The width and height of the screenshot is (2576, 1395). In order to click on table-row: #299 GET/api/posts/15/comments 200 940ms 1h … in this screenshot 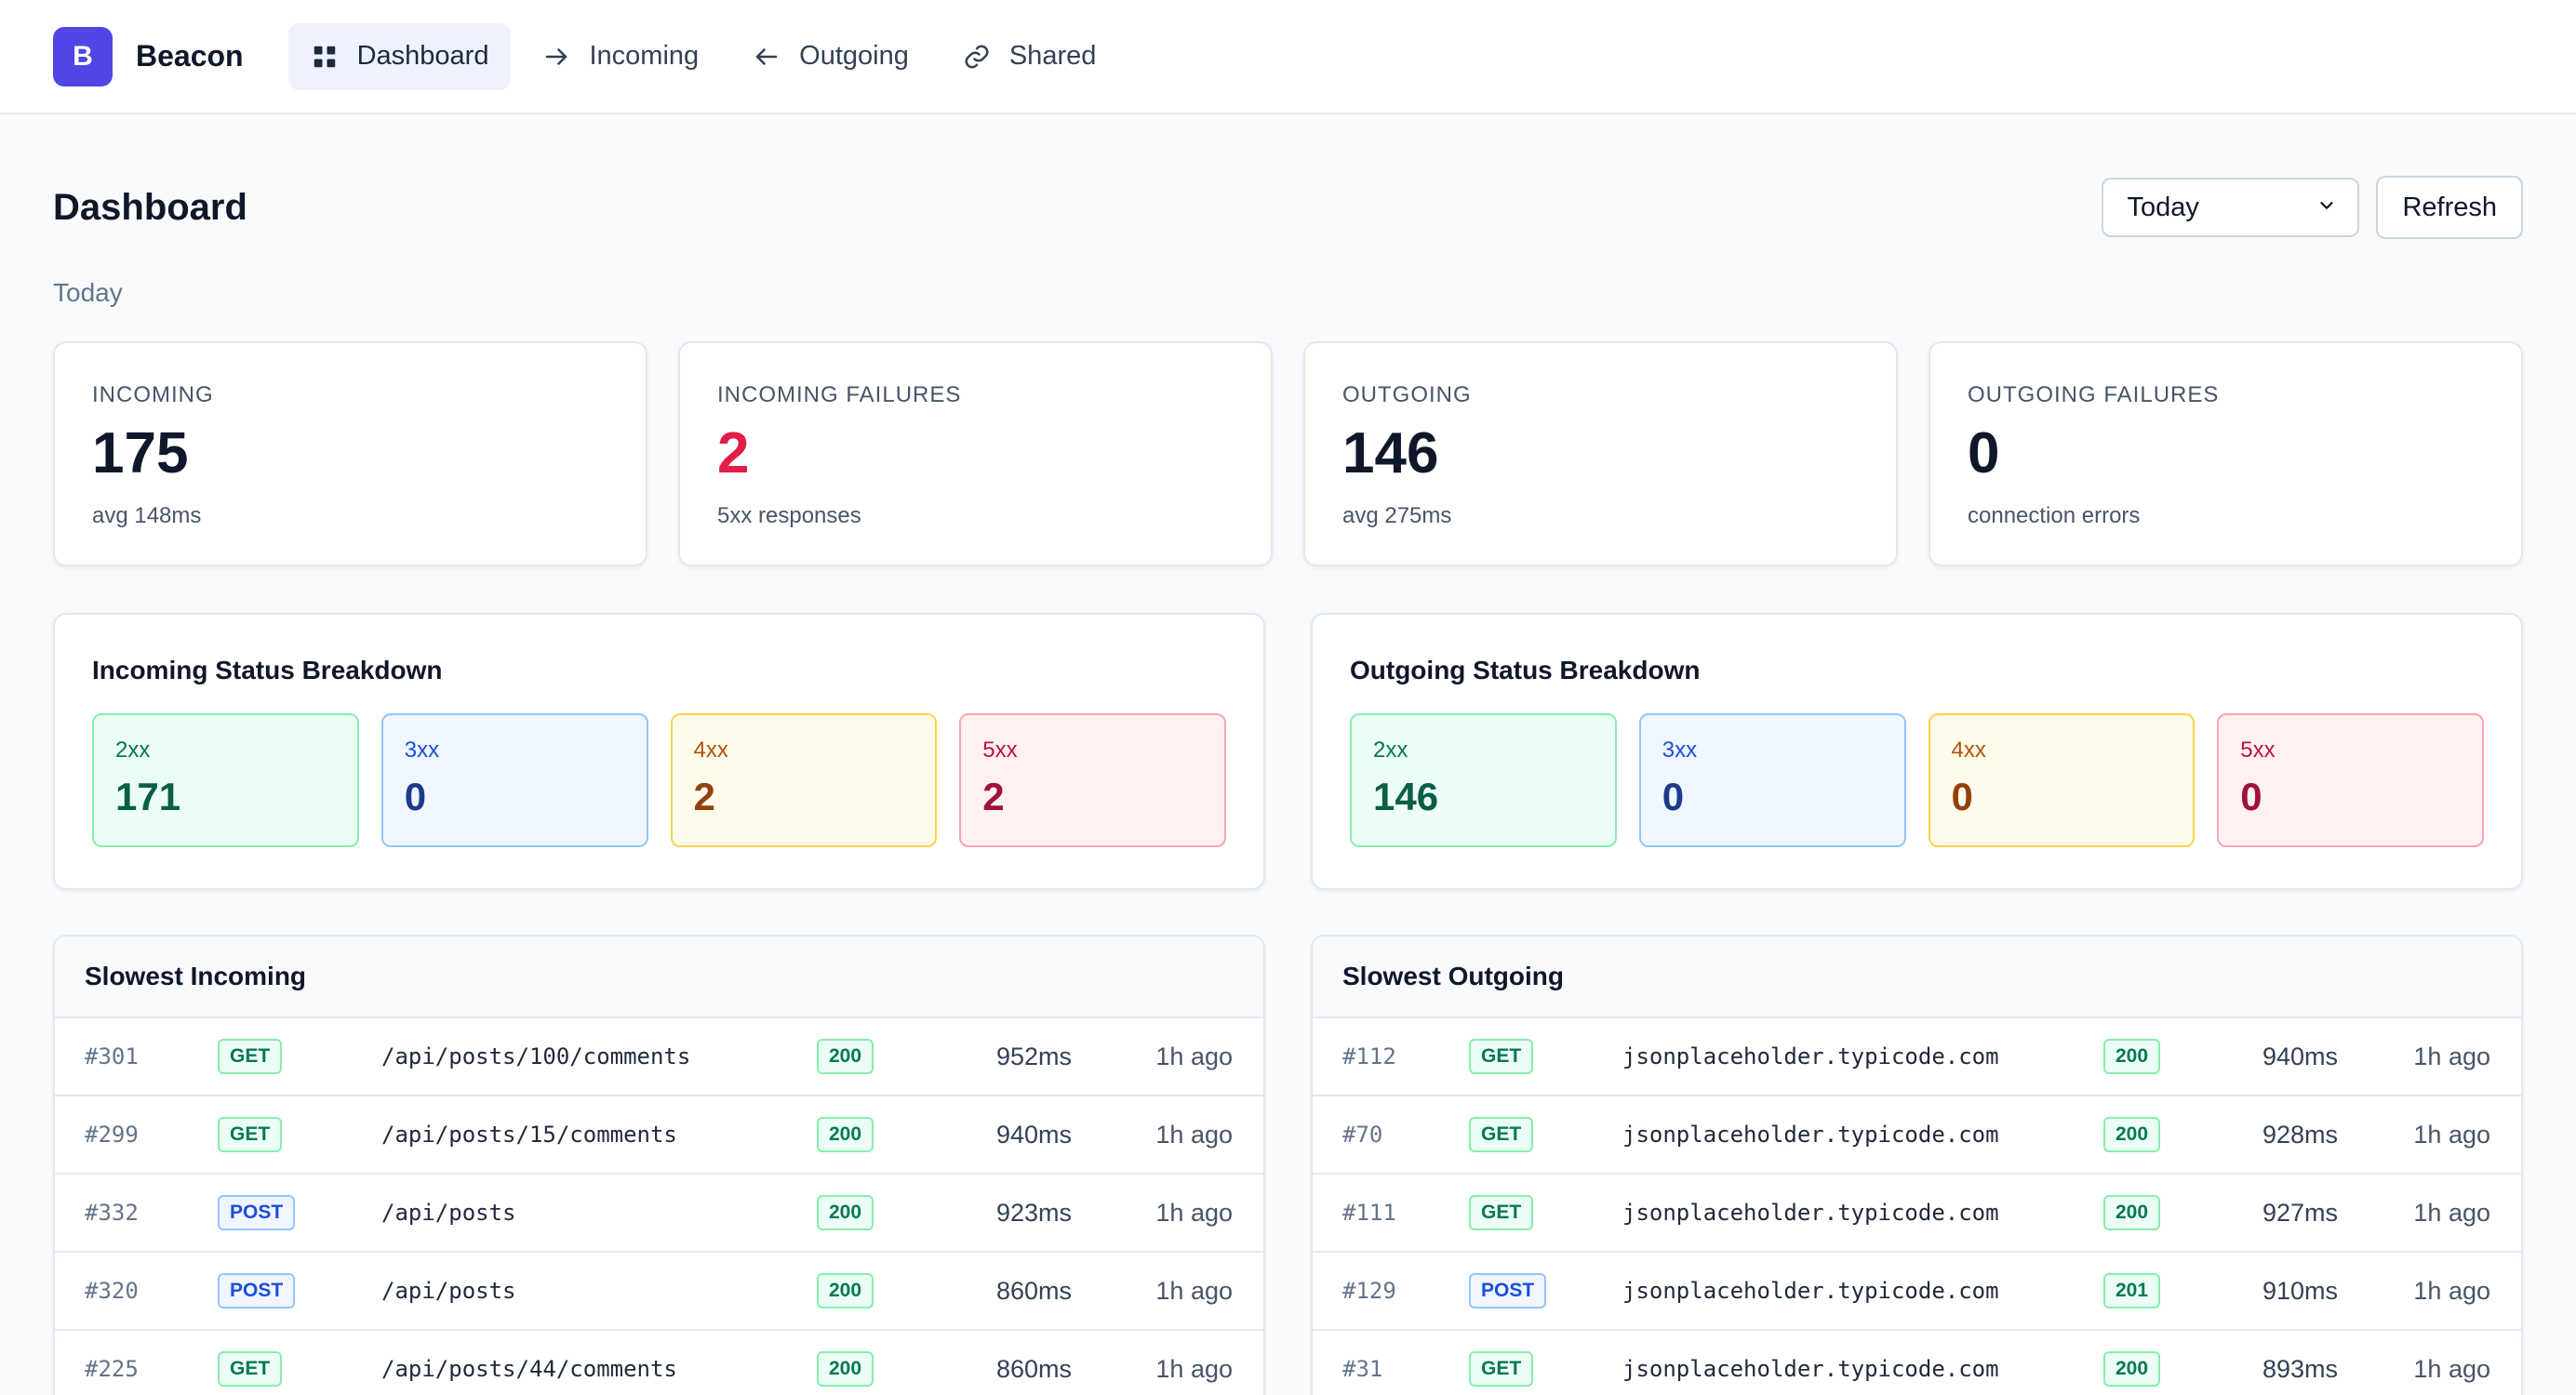, I will do `click(659, 1135)`.